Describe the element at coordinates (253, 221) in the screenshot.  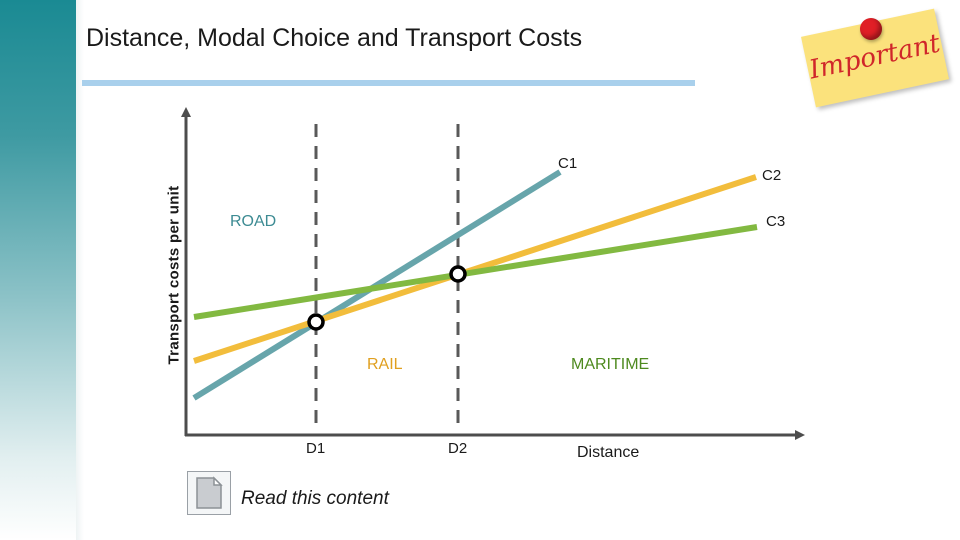
I see `region-label-road: ROAD` at that location.